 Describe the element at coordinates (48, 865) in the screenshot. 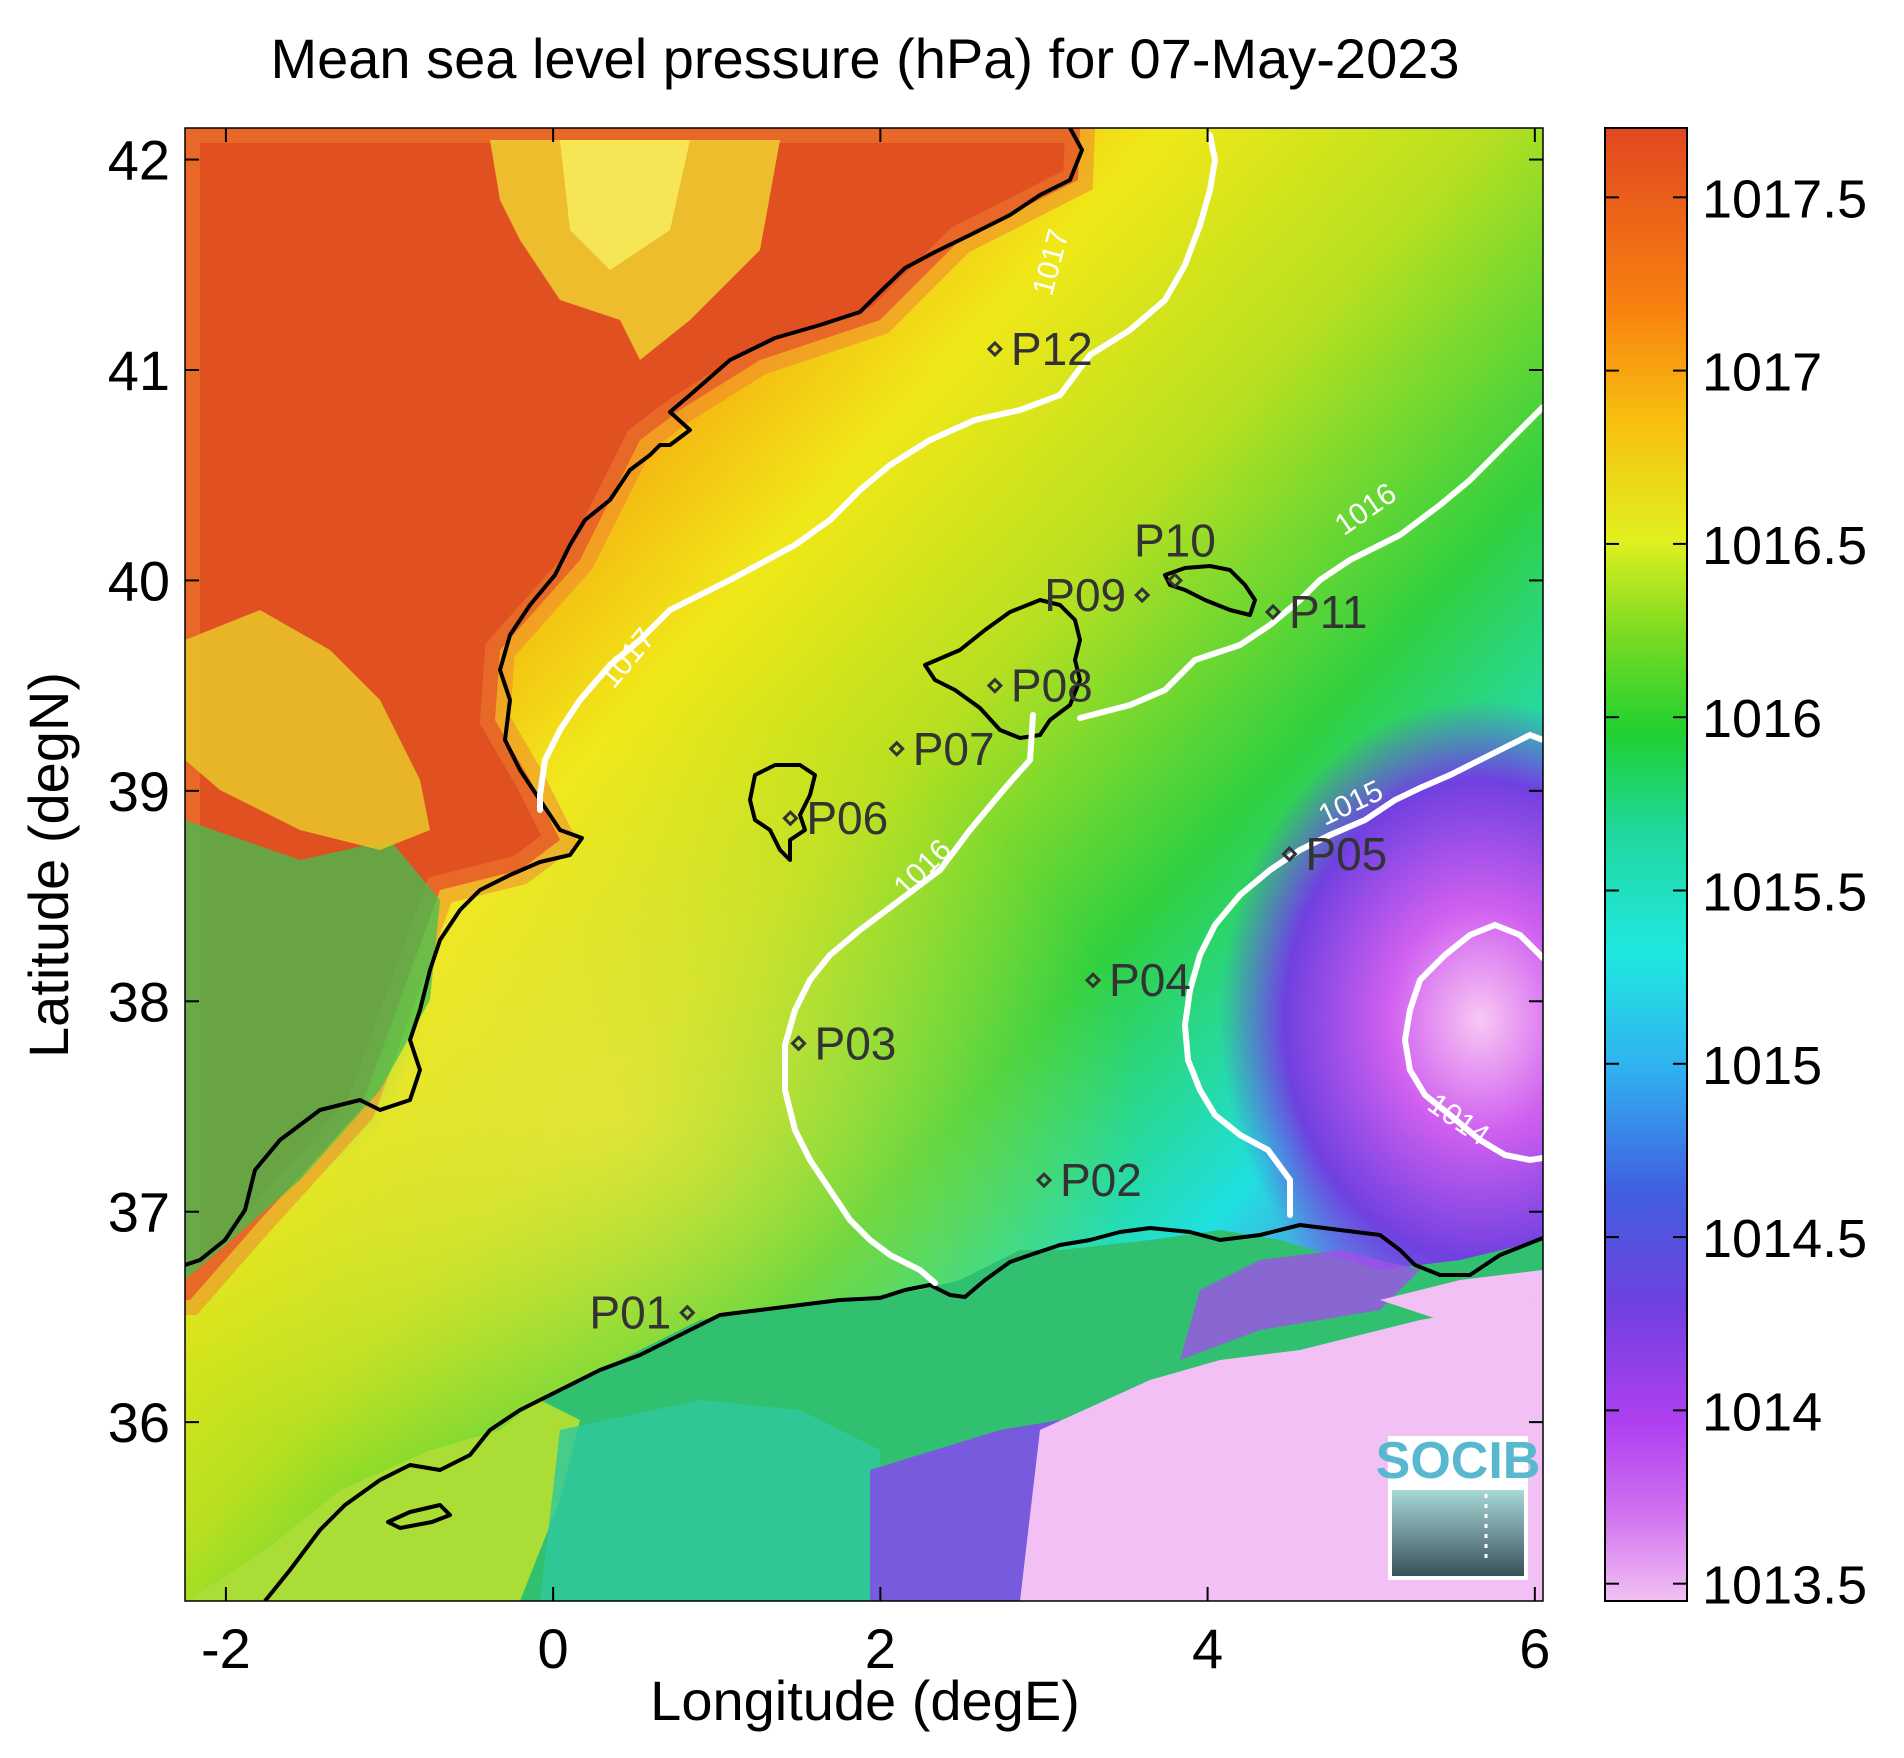

I see `y-axis-label: Latitude (degN)` at that location.